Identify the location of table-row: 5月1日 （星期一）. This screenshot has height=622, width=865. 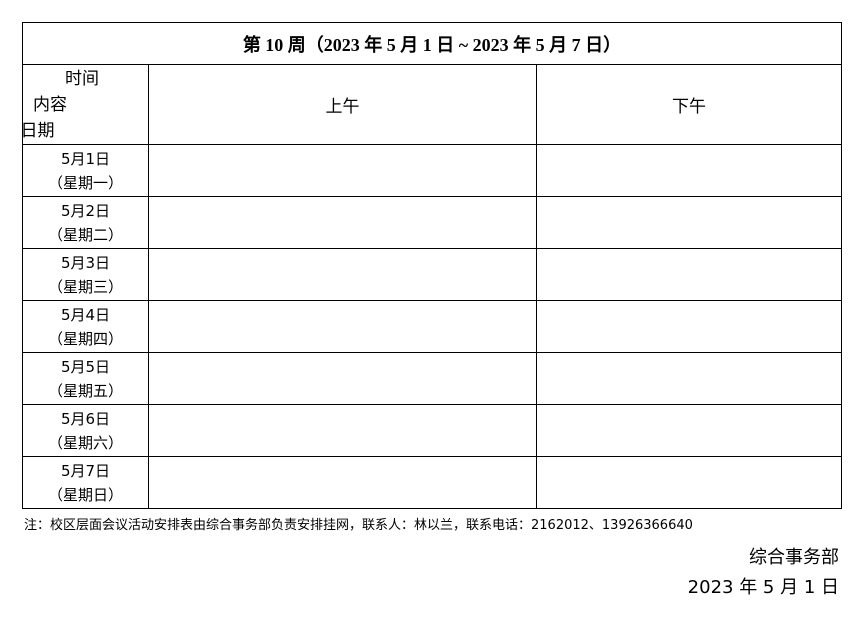
(432, 170).